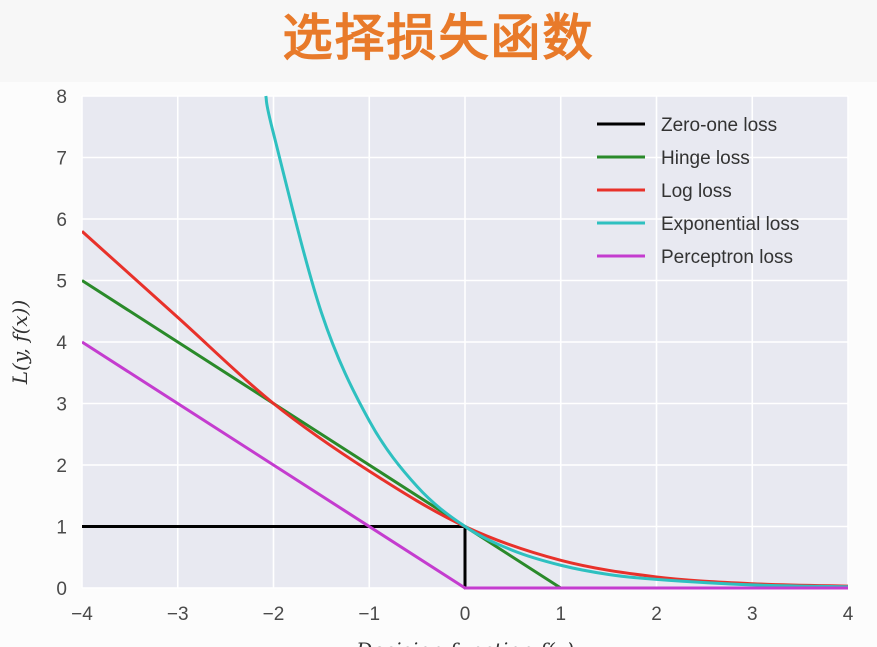  I want to click on x-tick-label: −3, so click(178, 614).